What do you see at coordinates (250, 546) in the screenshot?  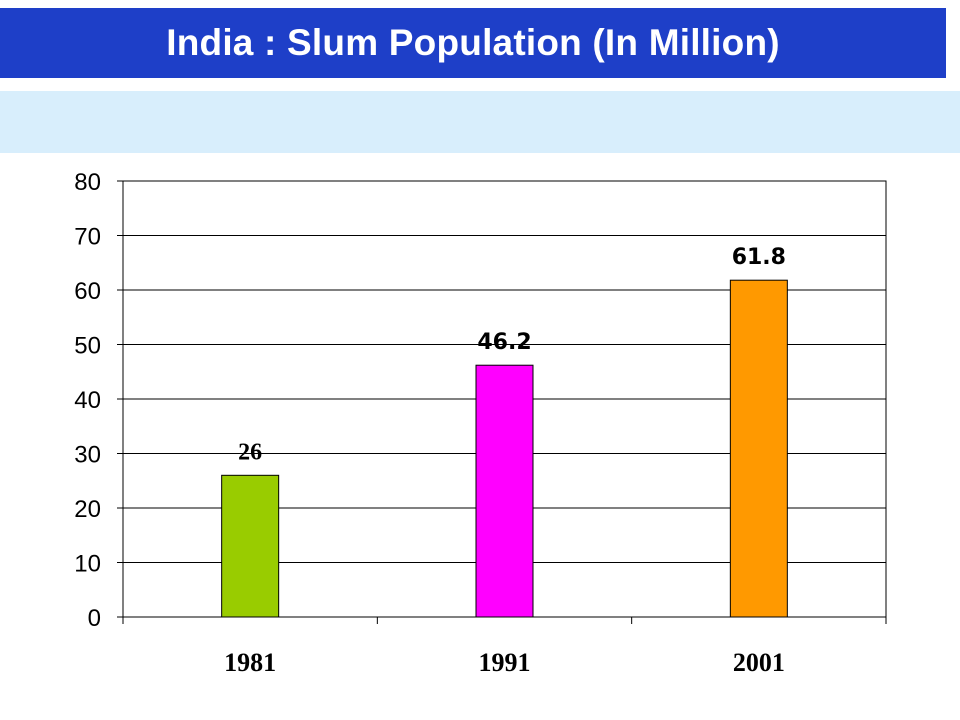 I see `bar-1981` at bounding box center [250, 546].